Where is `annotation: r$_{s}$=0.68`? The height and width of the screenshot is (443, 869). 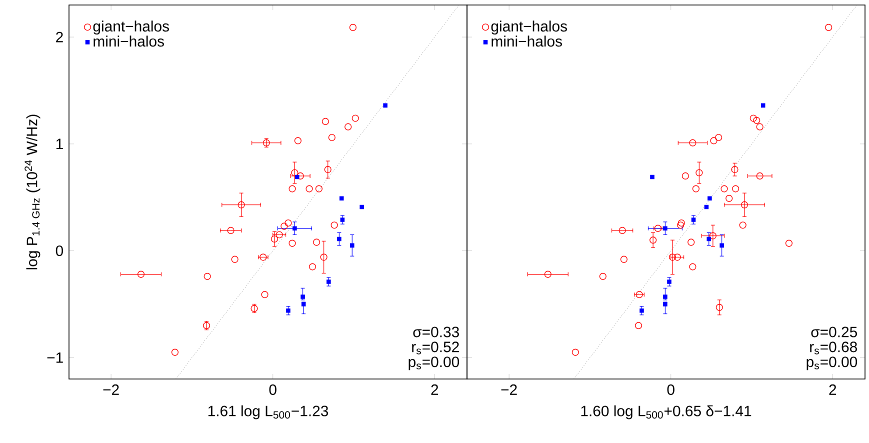 annotation: r$_{s}$=0.68 is located at coordinates (833, 348).